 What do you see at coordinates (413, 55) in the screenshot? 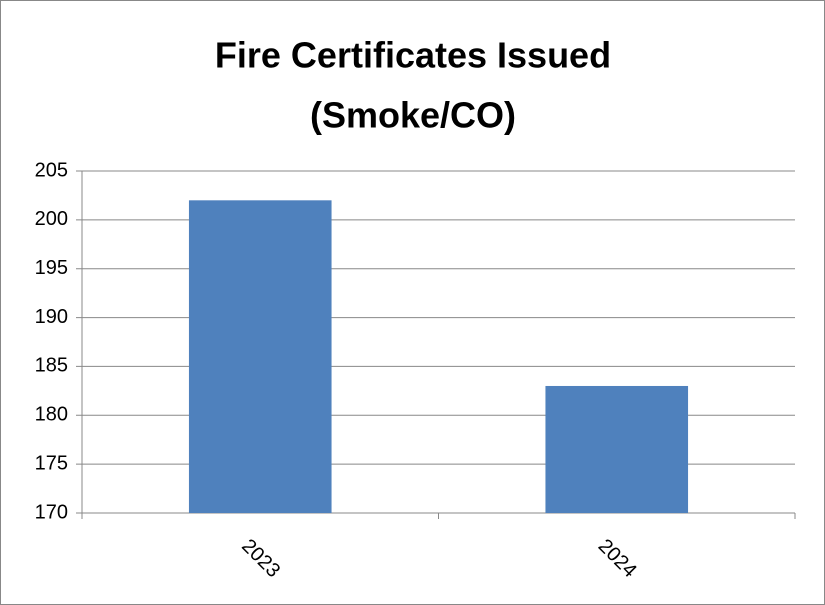
I see `chart-title: Fire Certificates Issued` at bounding box center [413, 55].